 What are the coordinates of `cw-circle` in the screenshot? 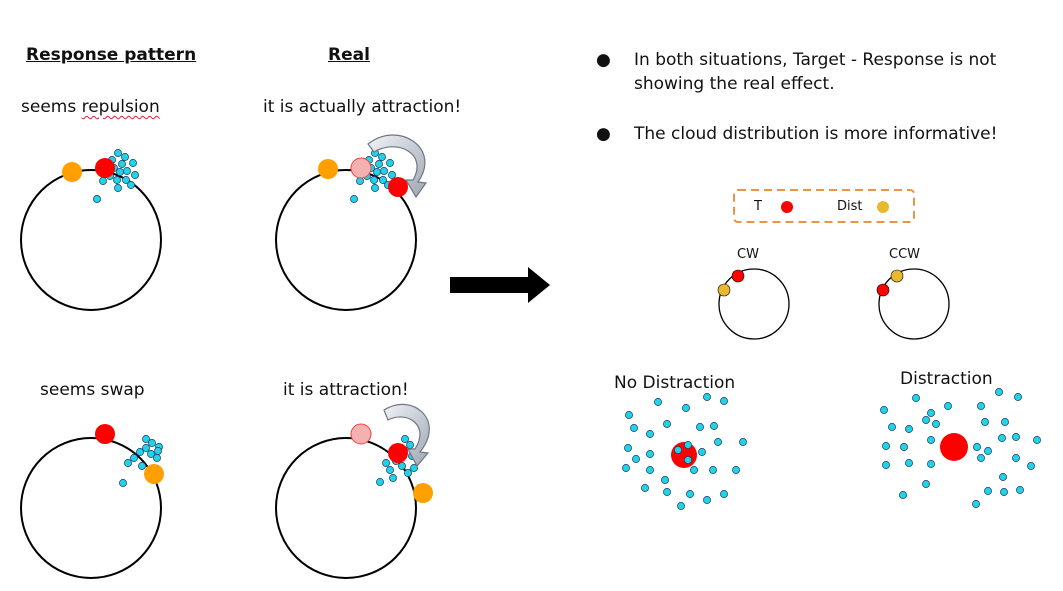 It's located at (754, 304).